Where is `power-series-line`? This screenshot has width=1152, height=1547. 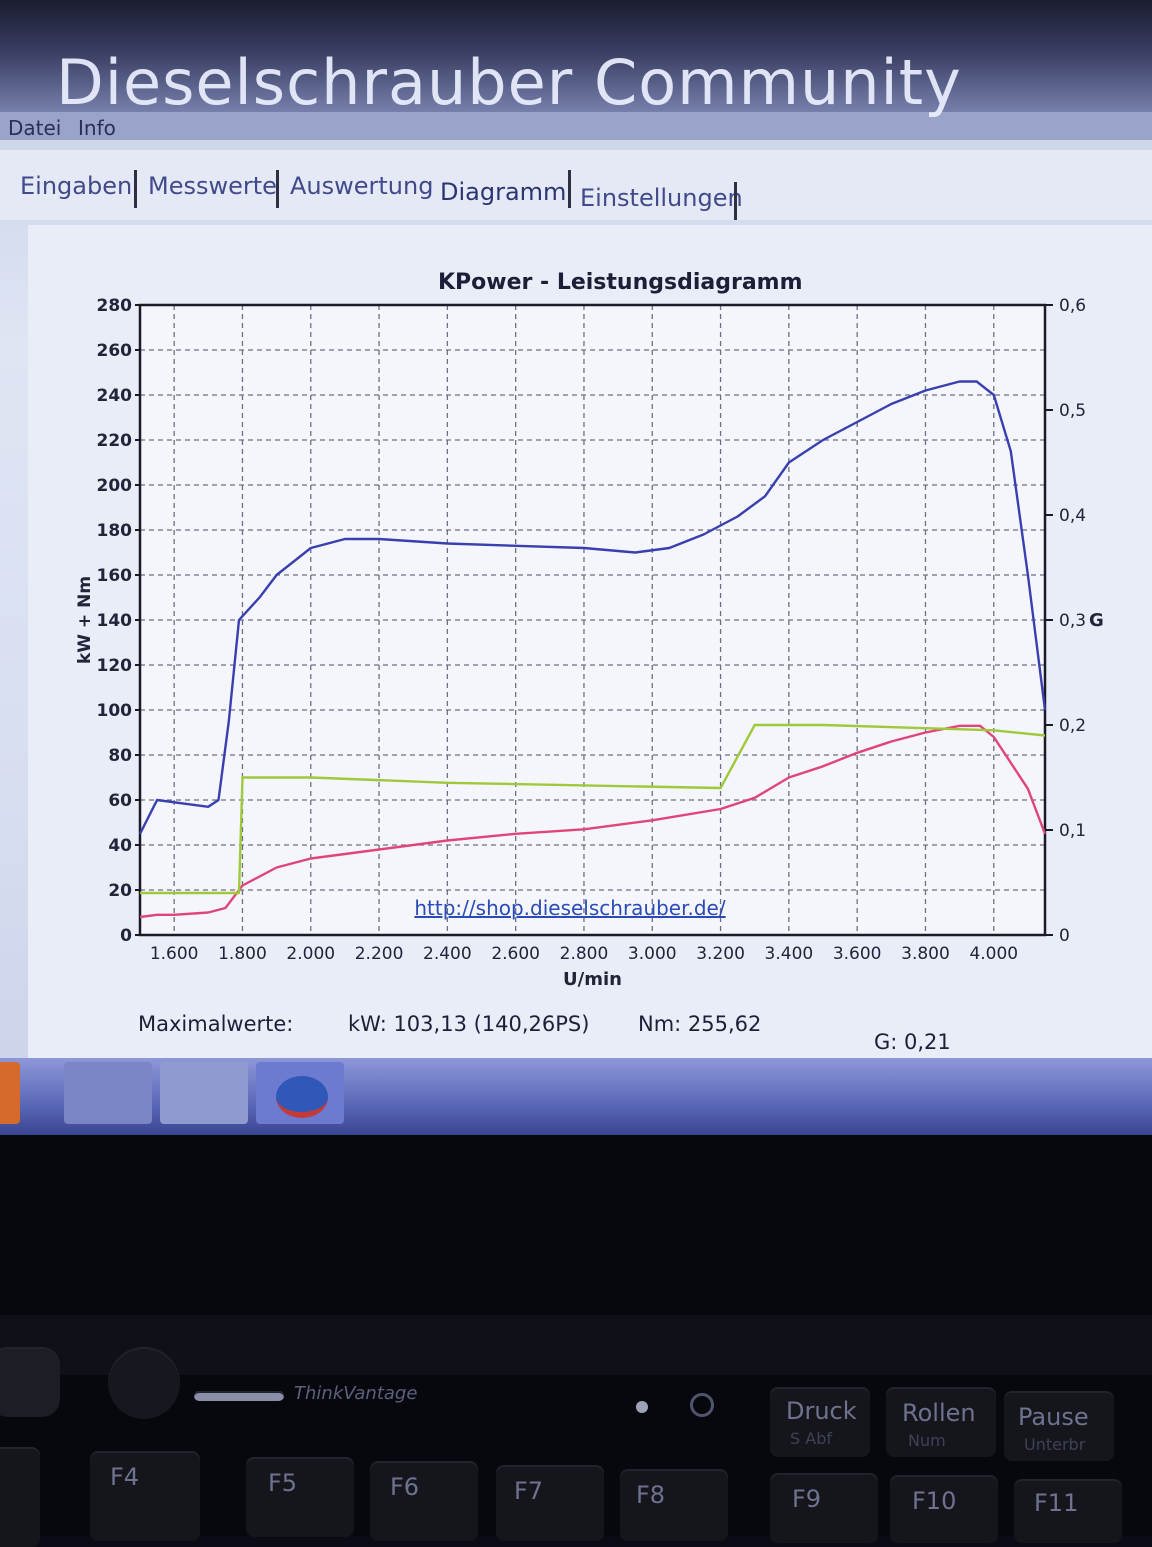
power-series-line is located at coordinates (593, 821).